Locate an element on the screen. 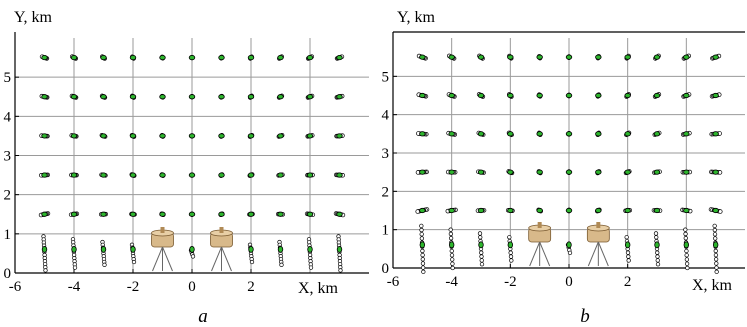 This screenshot has height=327, width=747. x-tick-label: -4 is located at coordinates (74, 287).